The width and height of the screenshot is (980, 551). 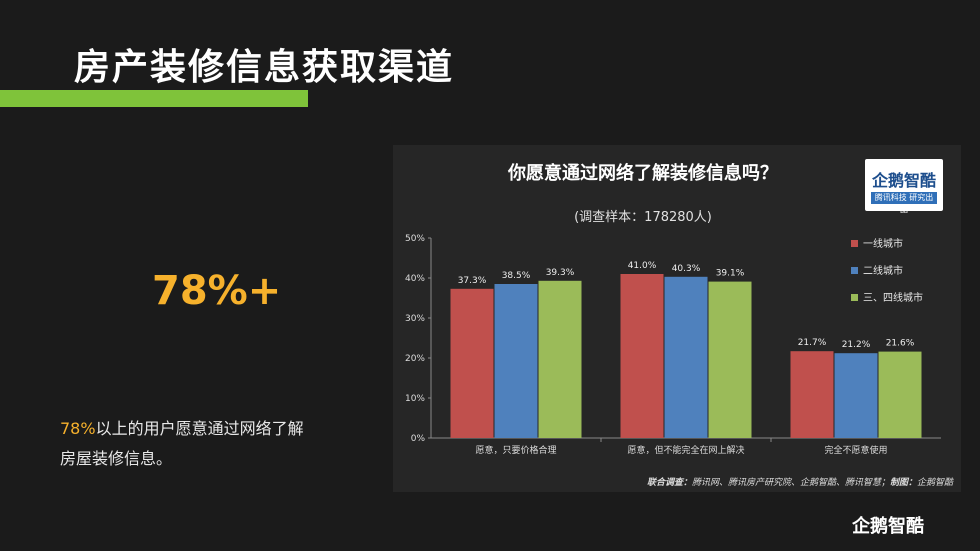 I want to click on y-tick-label: 0%, so click(x=418, y=439).